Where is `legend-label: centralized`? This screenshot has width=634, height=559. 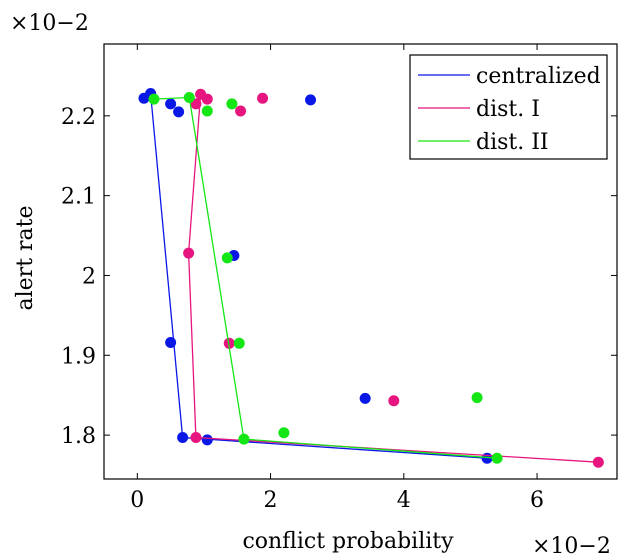 legend-label: centralized is located at coordinates (538, 76).